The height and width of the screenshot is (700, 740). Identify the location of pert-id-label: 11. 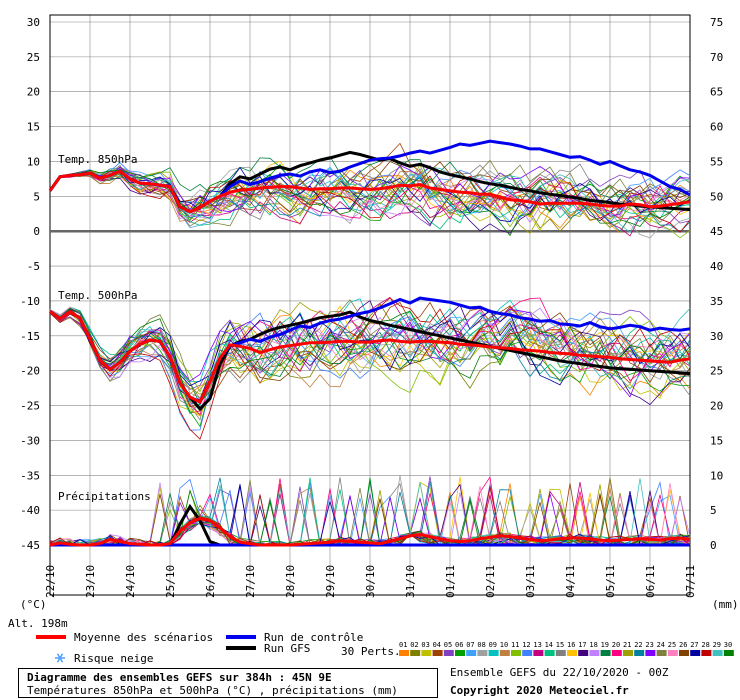
(515, 645).